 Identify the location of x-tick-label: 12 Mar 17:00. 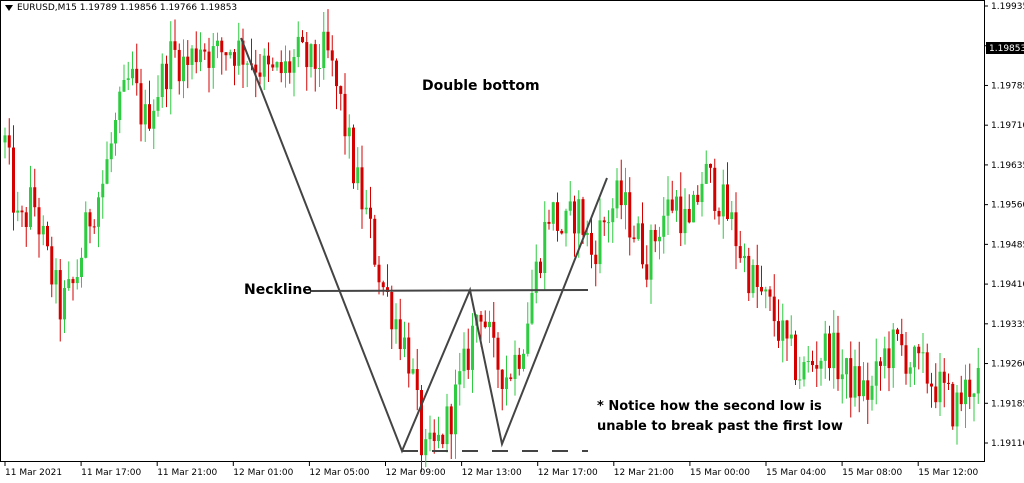
(568, 473).